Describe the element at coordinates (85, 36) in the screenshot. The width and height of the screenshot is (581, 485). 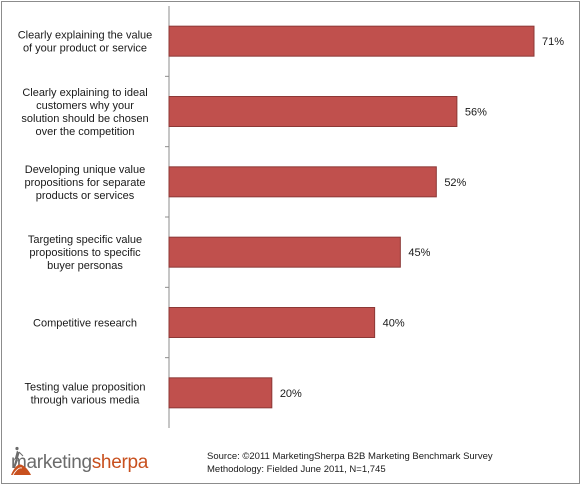
I see `category-label-line: Clearly explaining the value` at that location.